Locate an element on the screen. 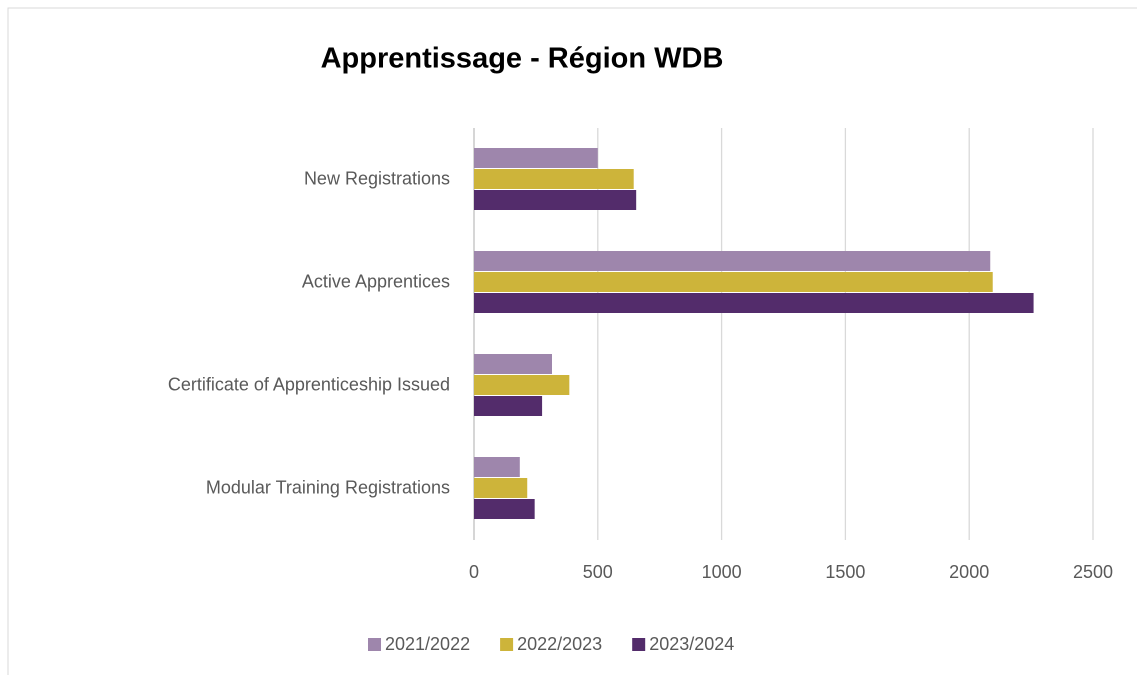 This screenshot has height=675, width=1137. y-tick-label: New Registrations is located at coordinates (377, 178).